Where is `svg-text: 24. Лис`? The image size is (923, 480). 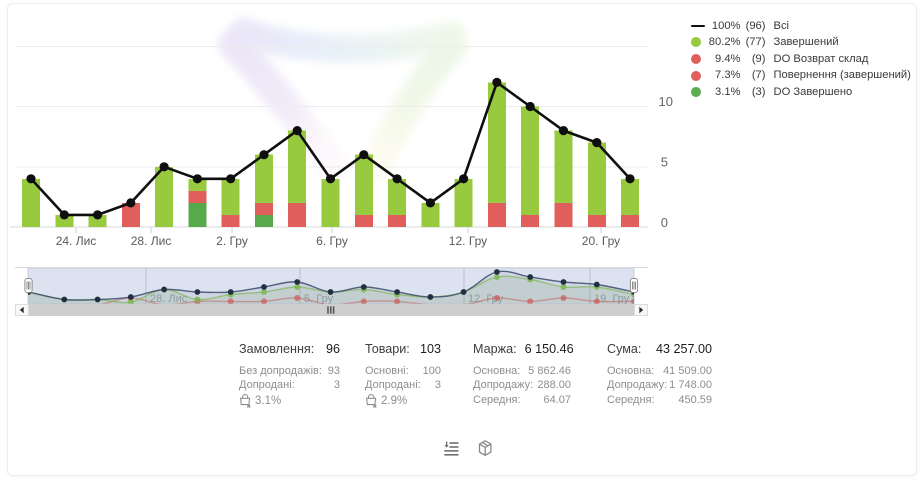
svg-text: 24. Лис is located at coordinates (76, 241).